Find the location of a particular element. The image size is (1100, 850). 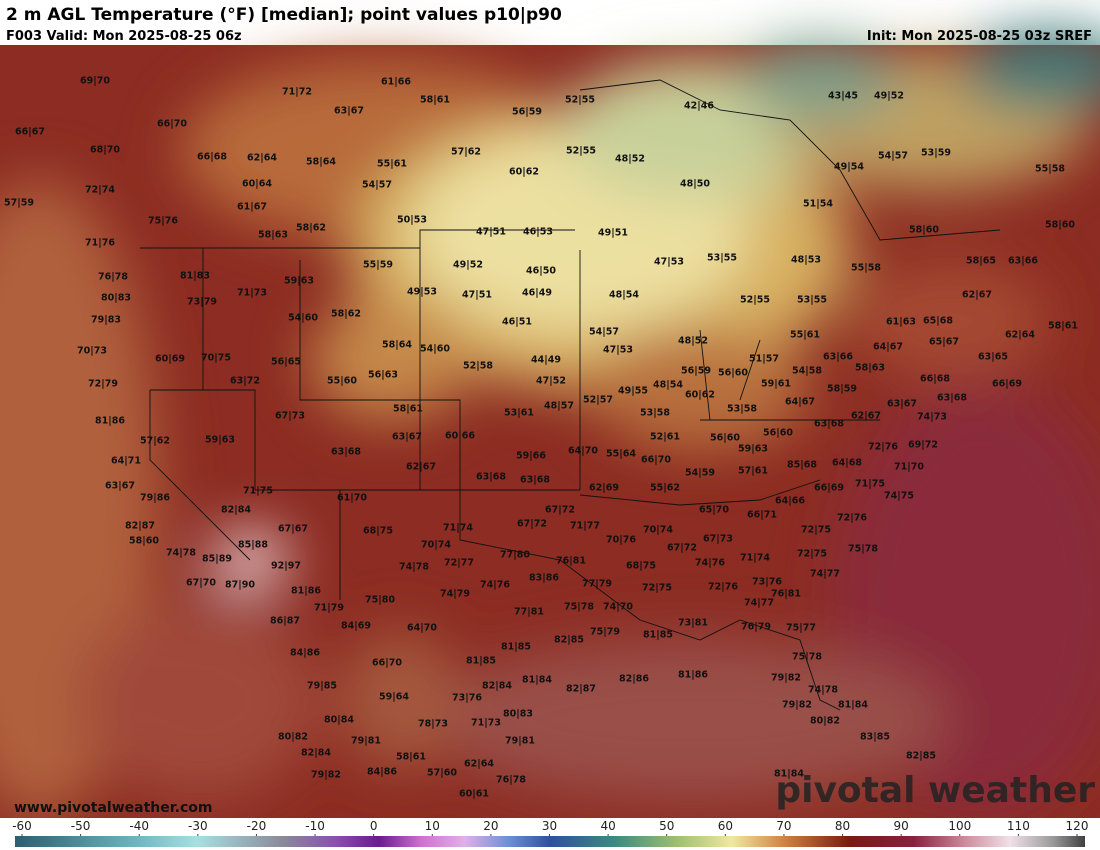

point-value: 83|85 is located at coordinates (875, 737).